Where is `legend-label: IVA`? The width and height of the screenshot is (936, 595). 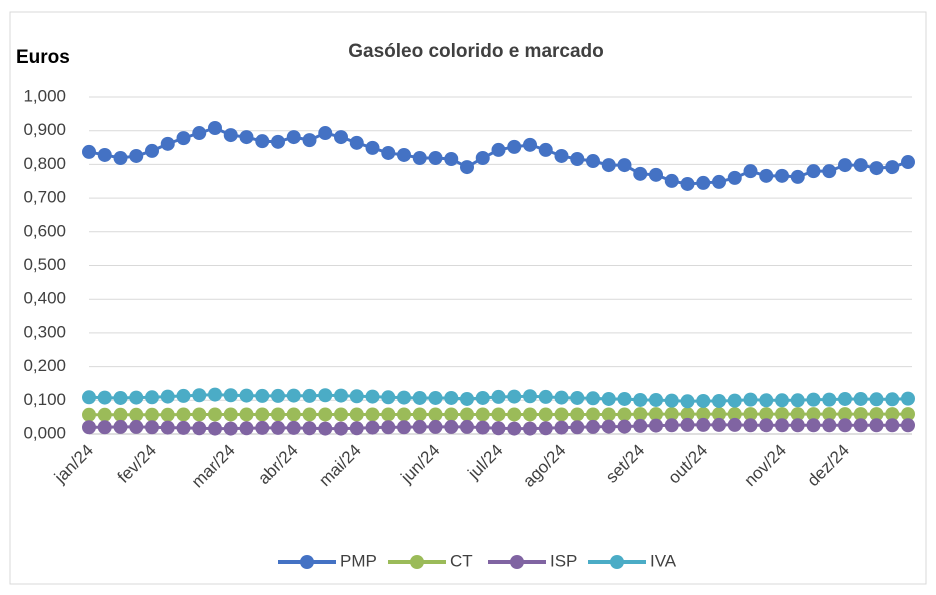
legend-label: IVA is located at coordinates (663, 560).